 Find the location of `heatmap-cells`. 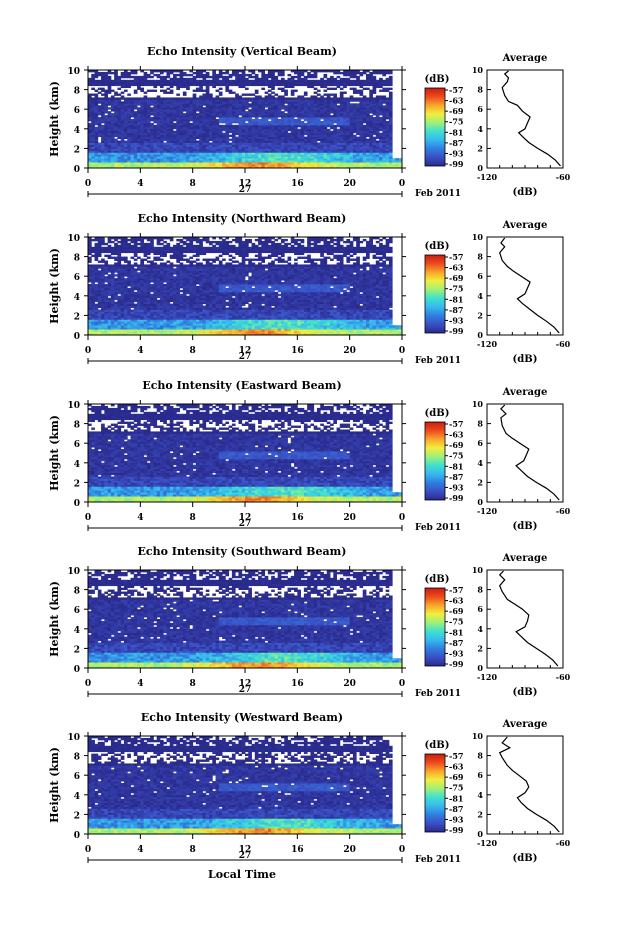

heatmap-cells is located at coordinates (245, 119).